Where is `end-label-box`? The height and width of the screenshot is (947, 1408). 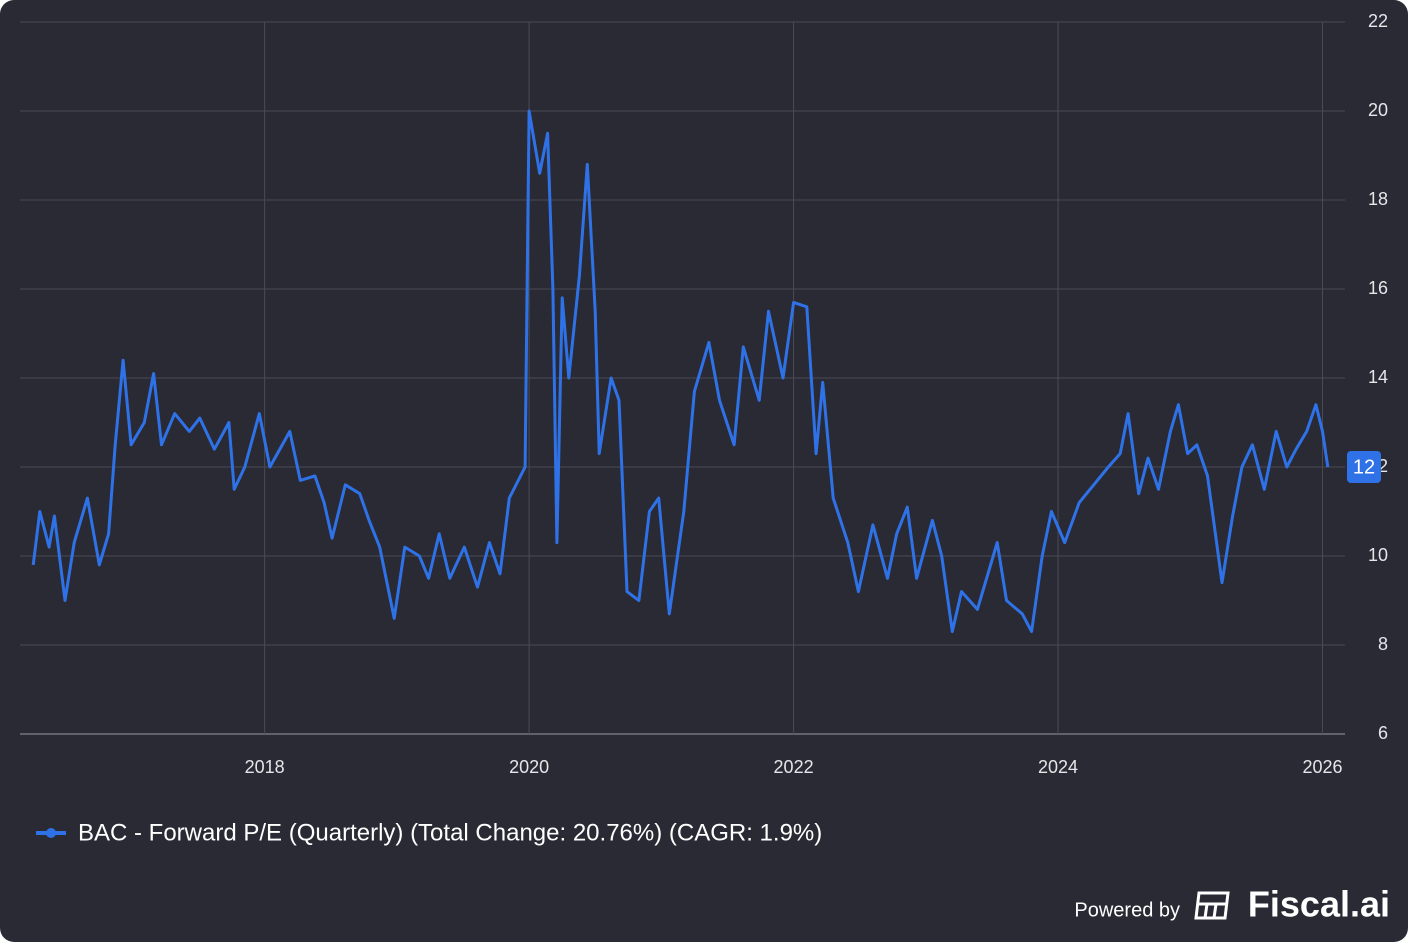 end-label-box is located at coordinates (1364, 467).